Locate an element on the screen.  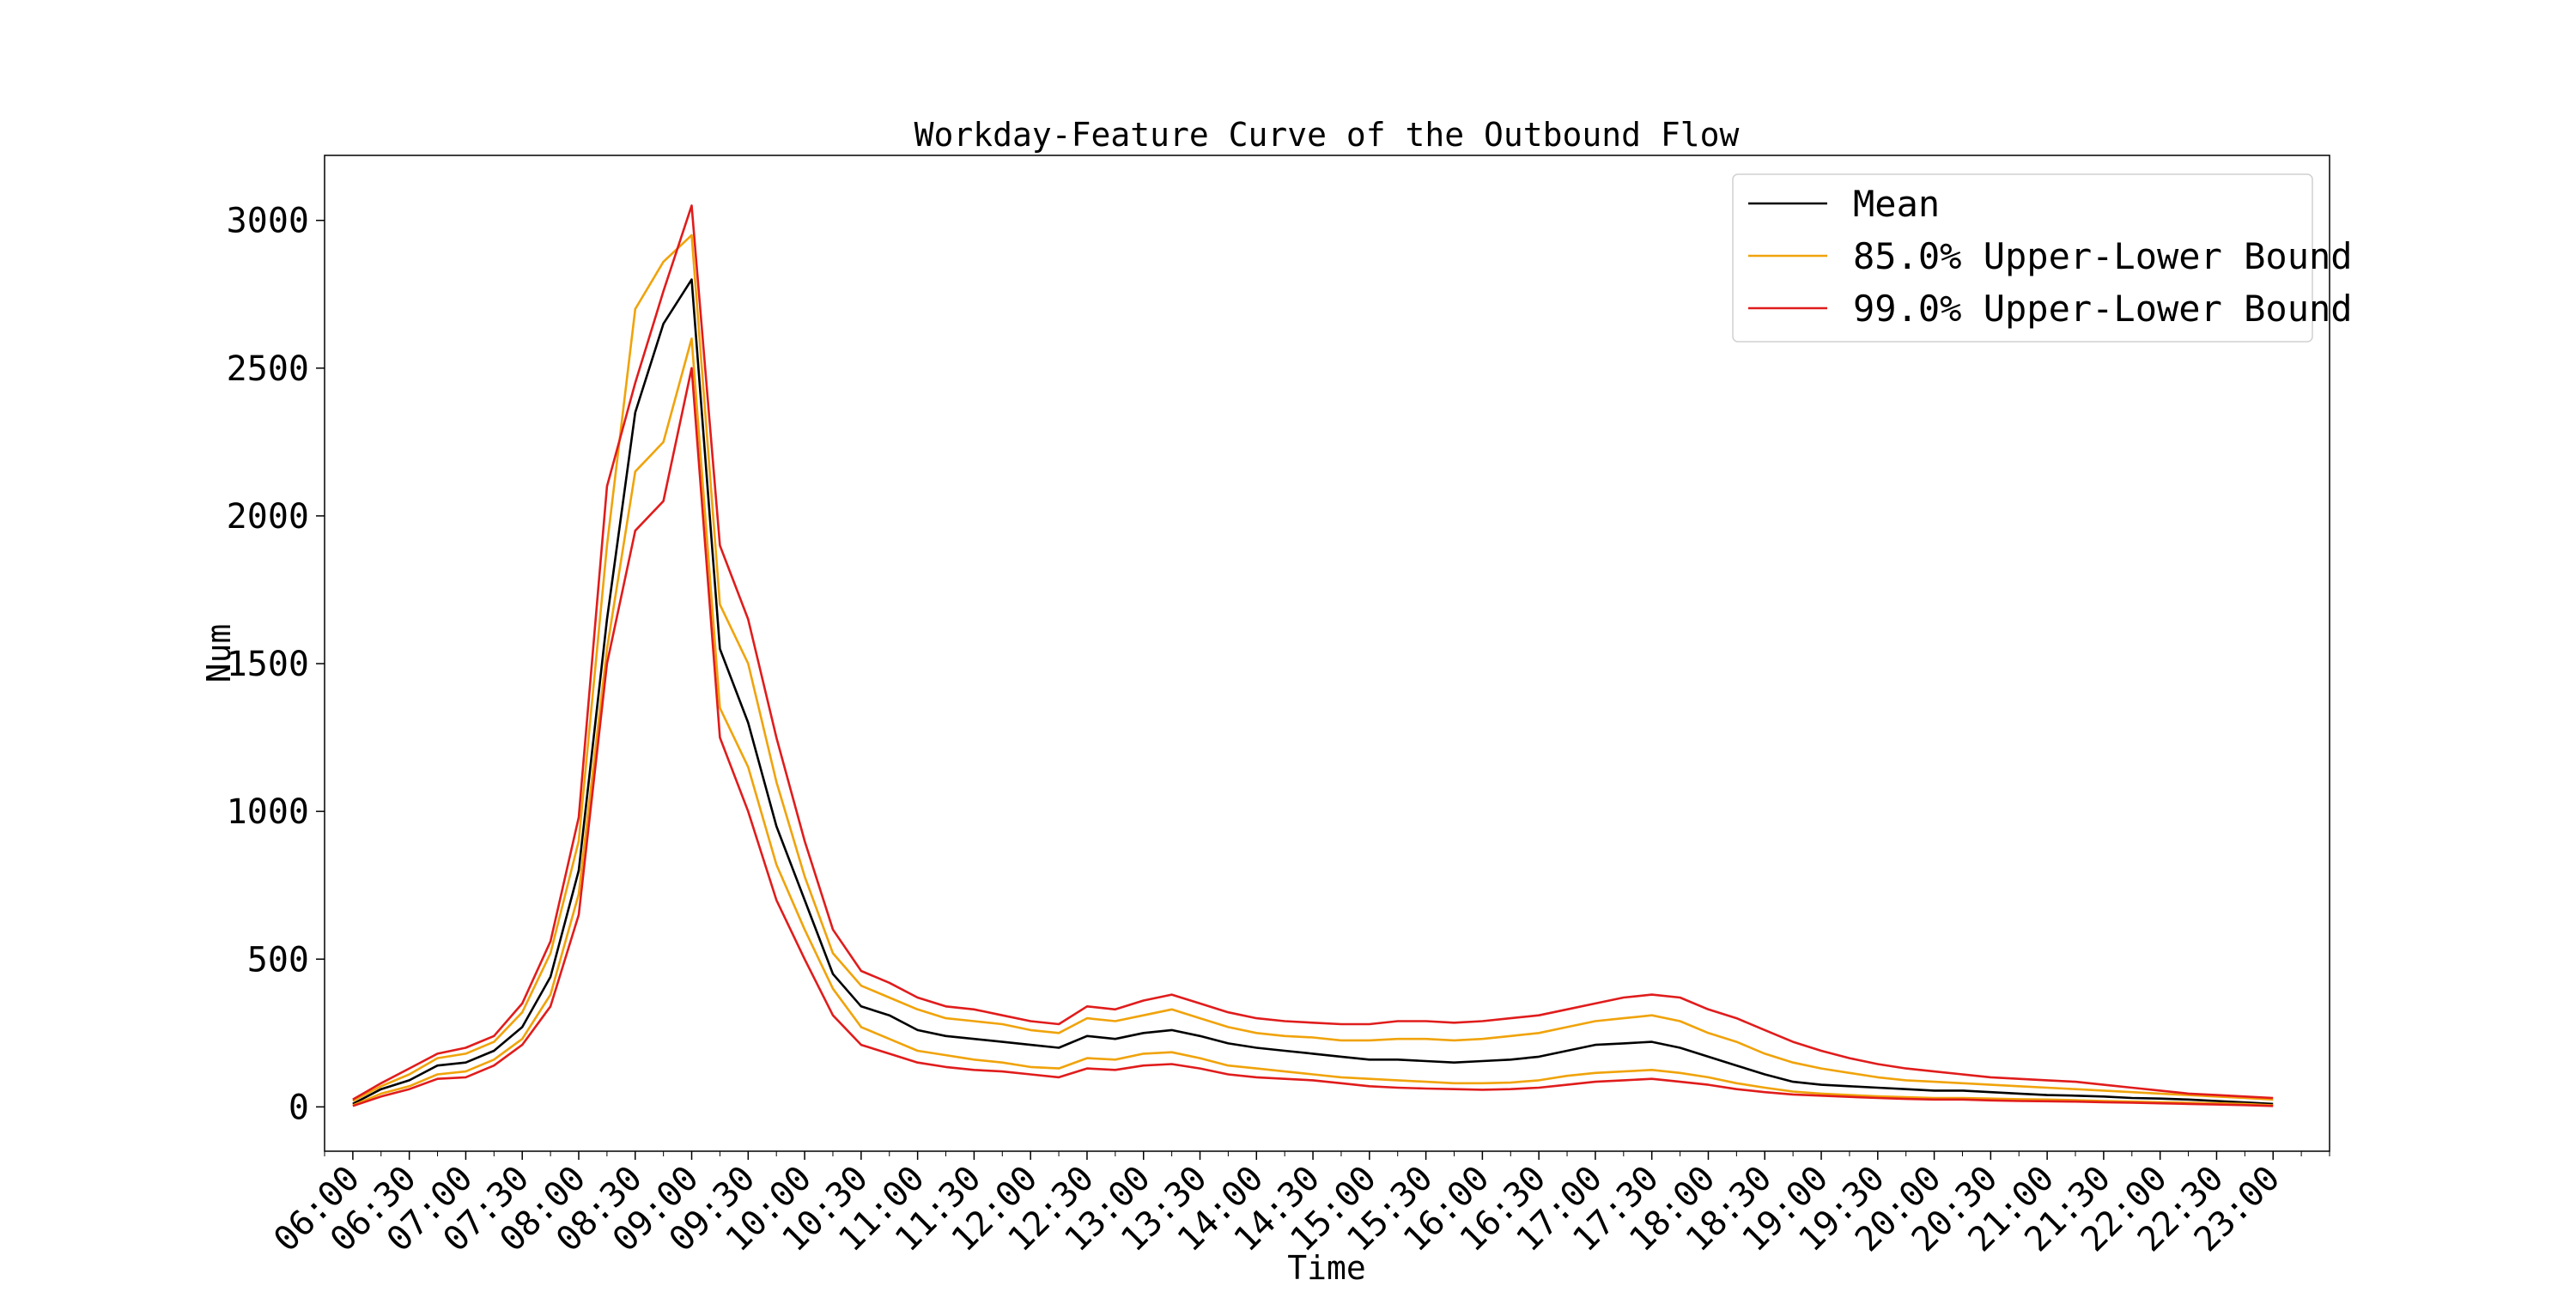
legend-label-0: Mean is located at coordinates (1896, 204).